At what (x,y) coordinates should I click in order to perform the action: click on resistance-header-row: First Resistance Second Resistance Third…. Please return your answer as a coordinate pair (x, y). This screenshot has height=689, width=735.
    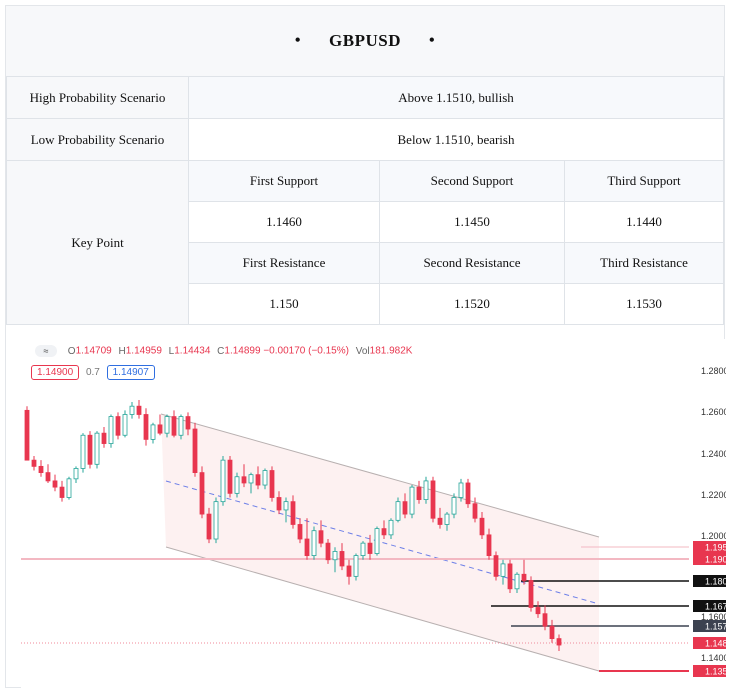
    Looking at the image, I should click on (365, 263).